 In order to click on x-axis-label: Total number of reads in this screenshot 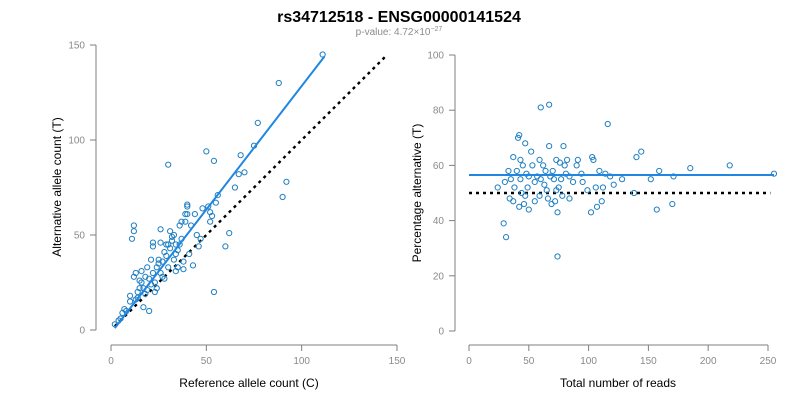, I will do `click(618, 383)`.